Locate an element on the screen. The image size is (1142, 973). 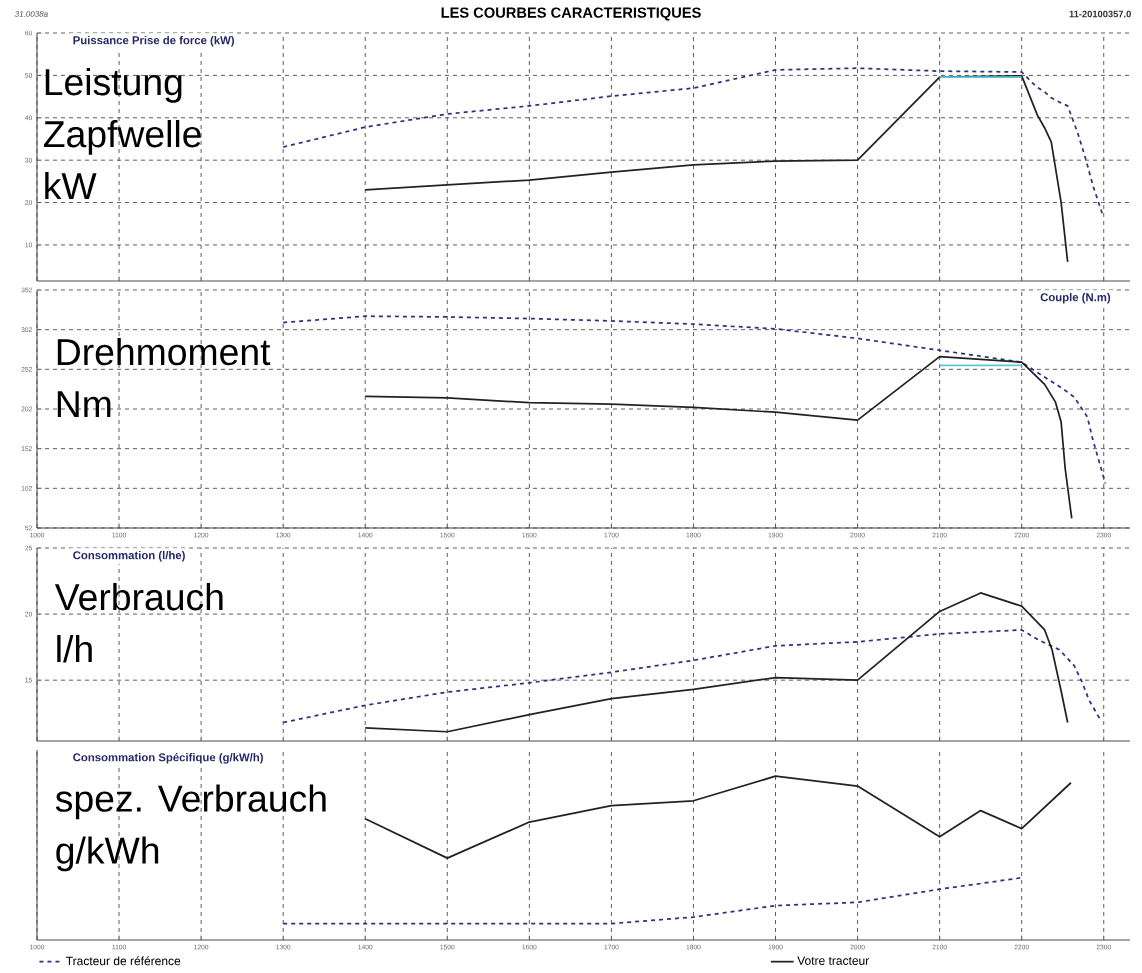
annotation: Zapfwelle is located at coordinates (122, 137).